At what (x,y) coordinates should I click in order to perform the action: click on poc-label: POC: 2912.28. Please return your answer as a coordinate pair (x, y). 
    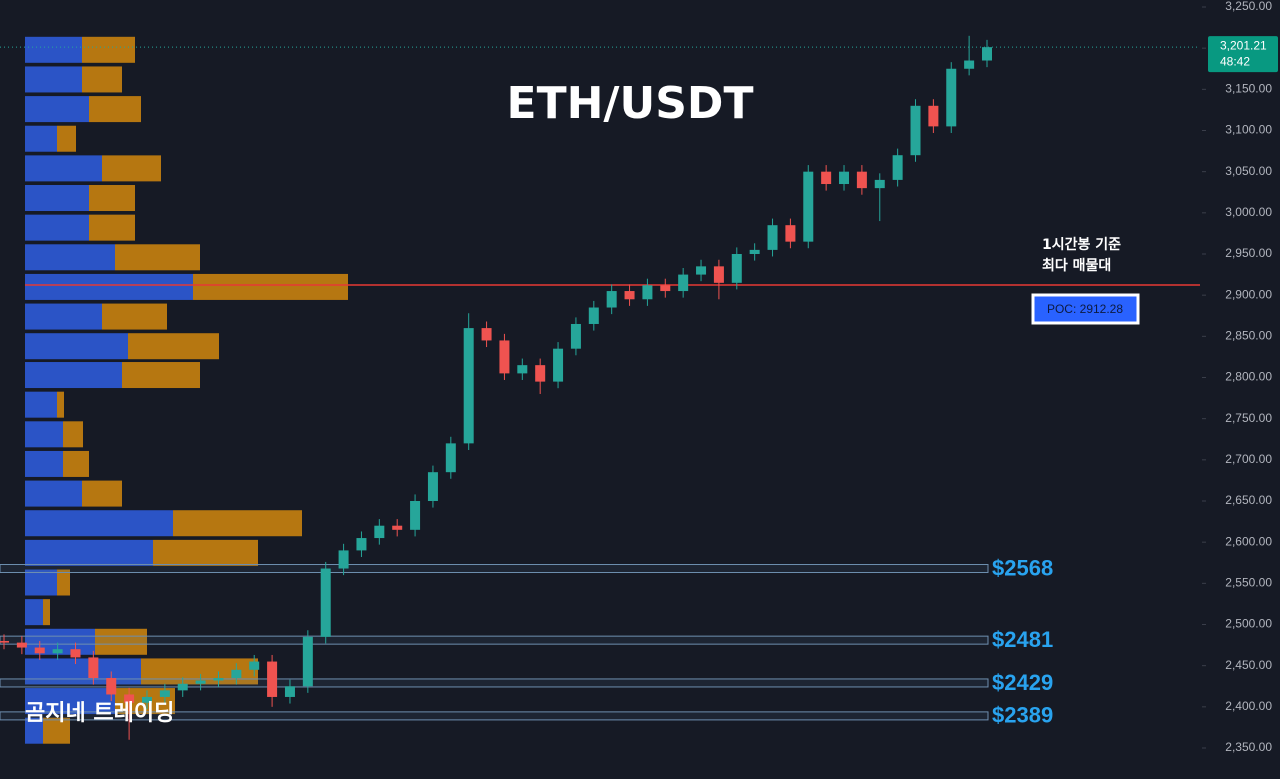
    Looking at the image, I should click on (1085, 309).